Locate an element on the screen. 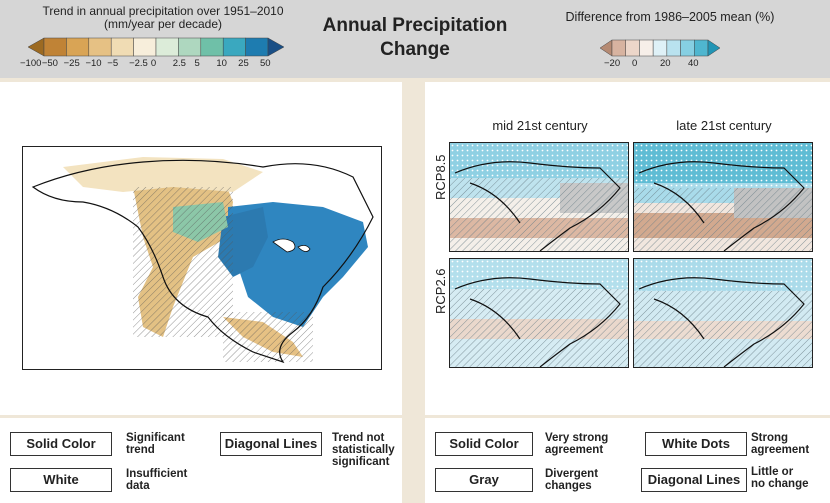 The width and height of the screenshot is (830, 503). legend-white-dots-desc: Strong agreement is located at coordinates (780, 444).